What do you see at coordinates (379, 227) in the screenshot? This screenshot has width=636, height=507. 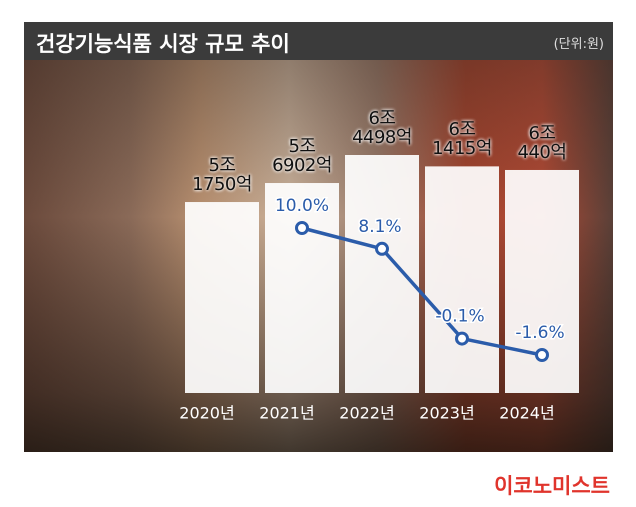 I see `line-value-label: 8.1%` at bounding box center [379, 227].